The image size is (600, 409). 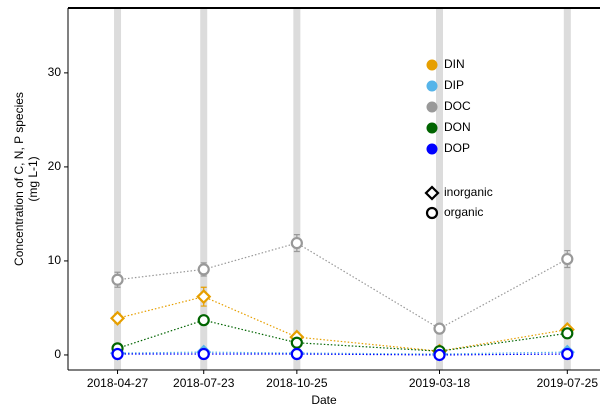 What do you see at coordinates (454, 85) in the screenshot?
I see `legend-label: DIP` at bounding box center [454, 85].